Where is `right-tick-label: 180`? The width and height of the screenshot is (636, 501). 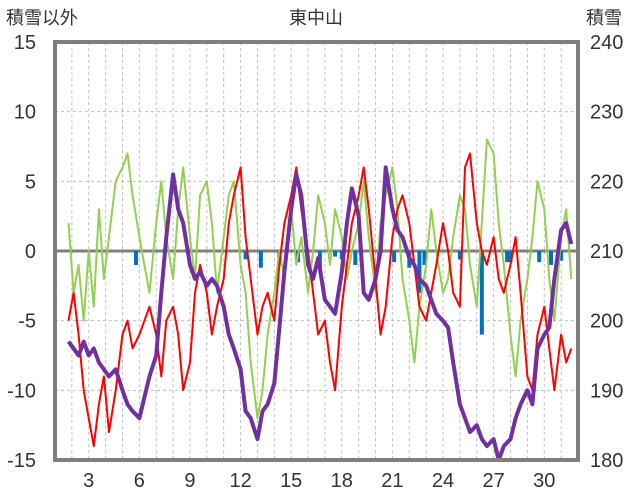
right-tick-label: 180 is located at coordinates (606, 461).